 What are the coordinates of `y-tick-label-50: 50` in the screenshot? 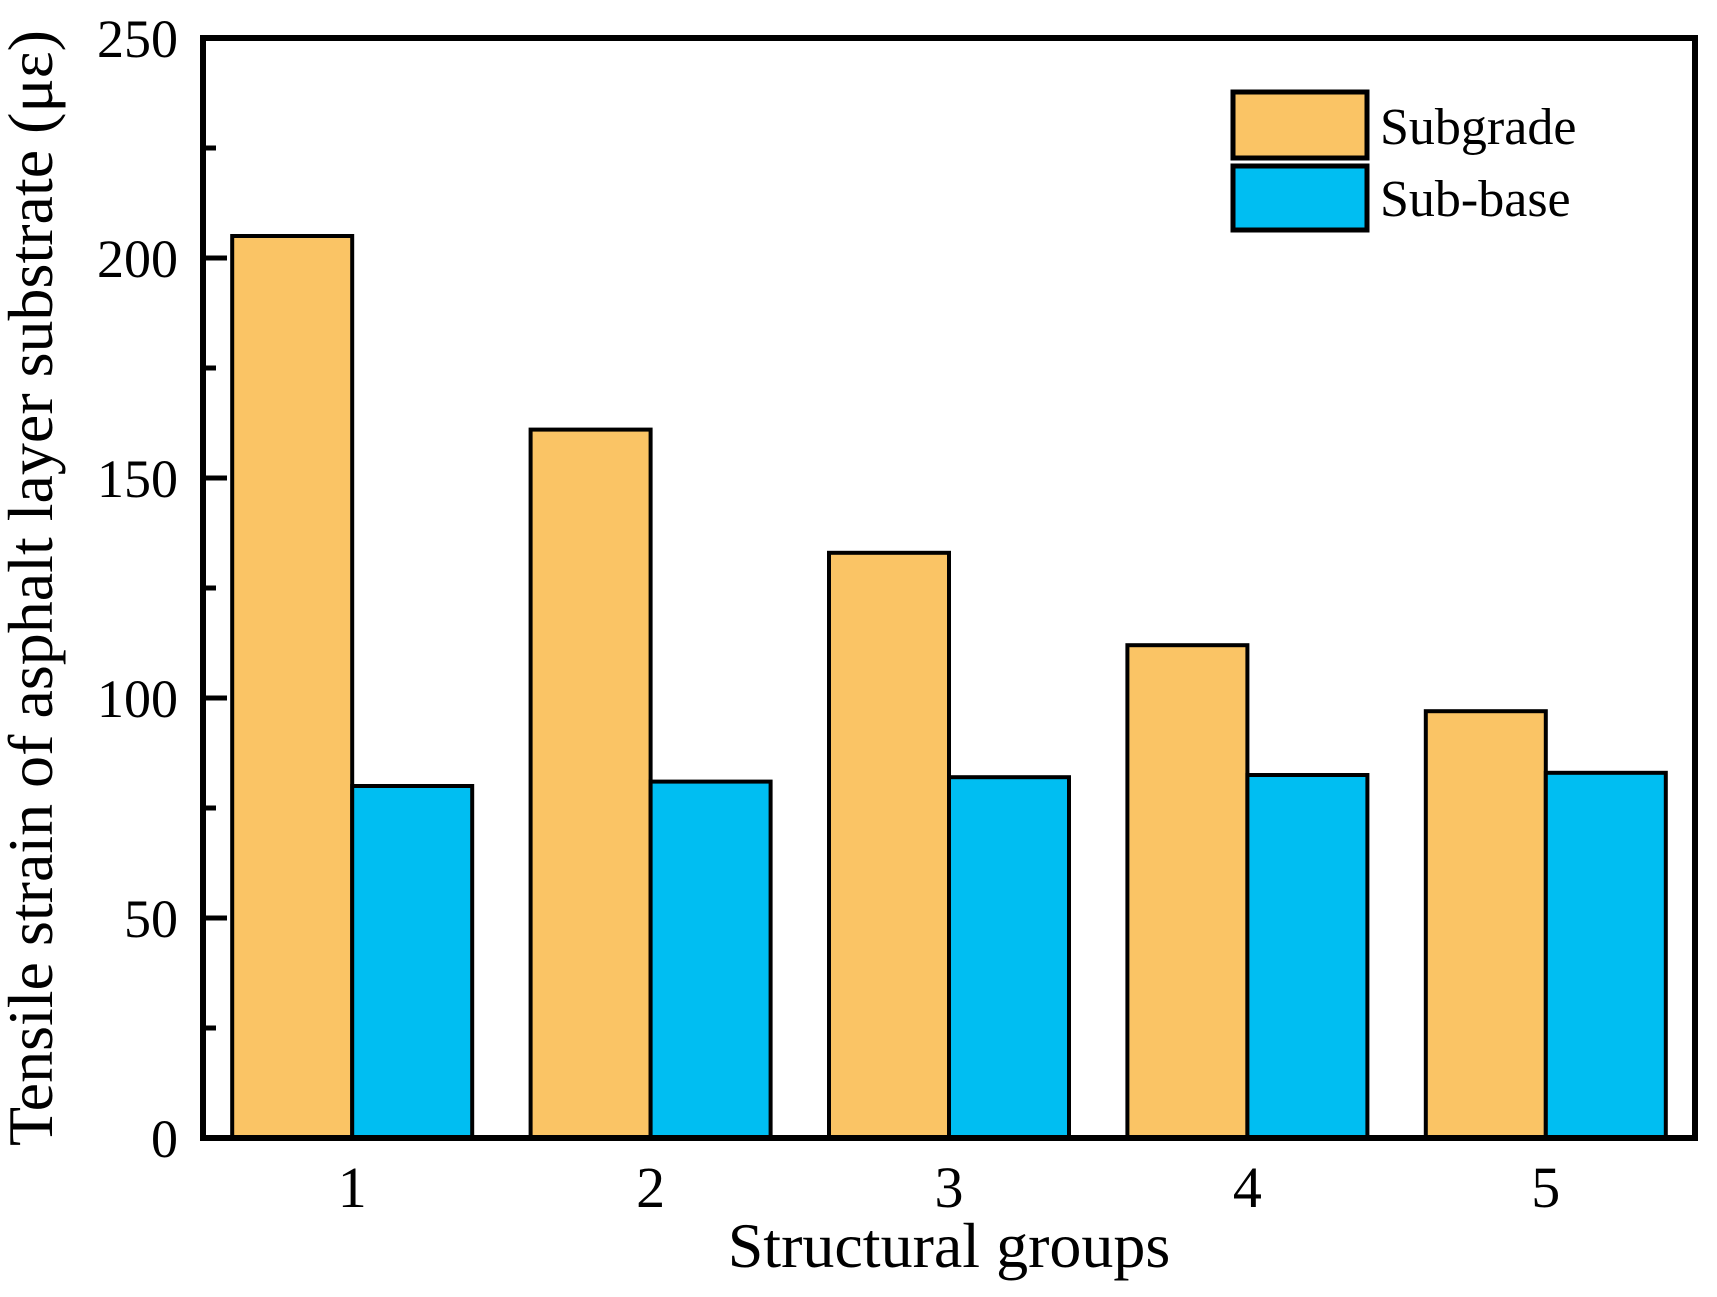 It's located at (151, 919).